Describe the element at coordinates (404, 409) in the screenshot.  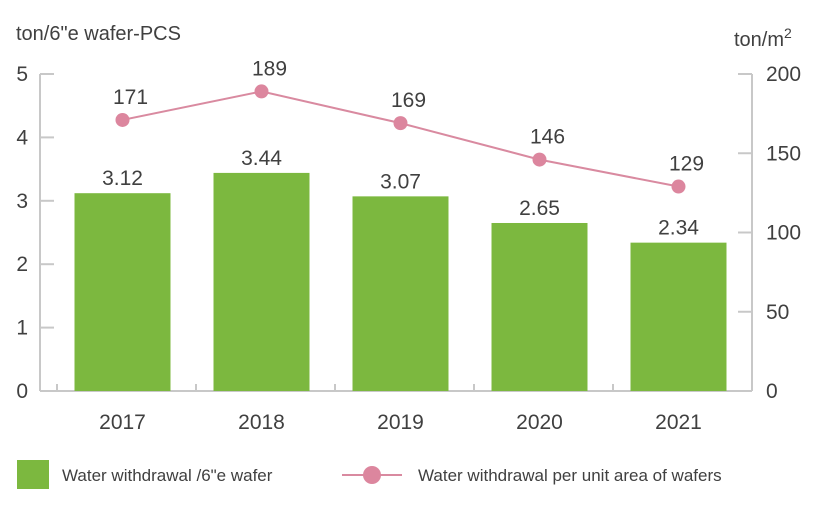
I see `x-axis-ticks: 2017 2018 2019 2020 2021` at that location.